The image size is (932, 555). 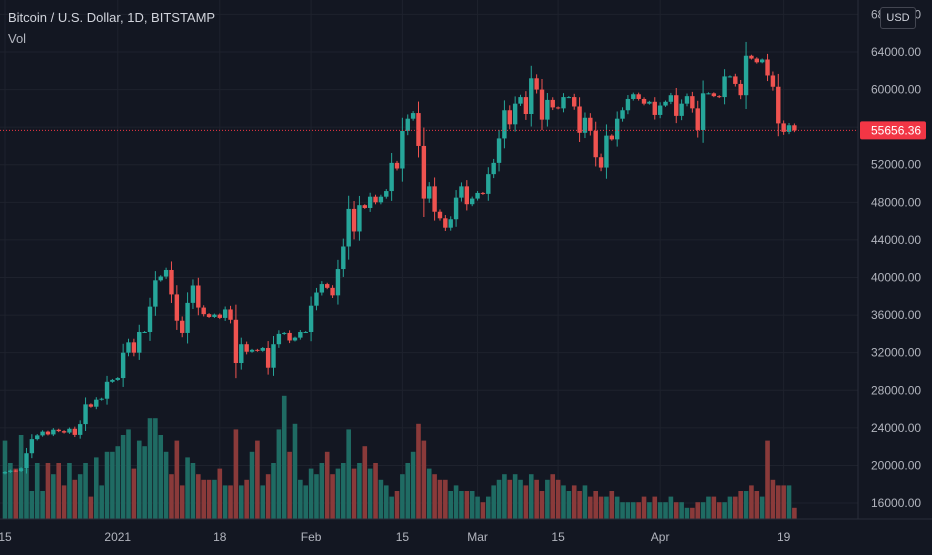 What do you see at coordinates (477, 537) in the screenshot?
I see `x-tick-label: Mar` at bounding box center [477, 537].